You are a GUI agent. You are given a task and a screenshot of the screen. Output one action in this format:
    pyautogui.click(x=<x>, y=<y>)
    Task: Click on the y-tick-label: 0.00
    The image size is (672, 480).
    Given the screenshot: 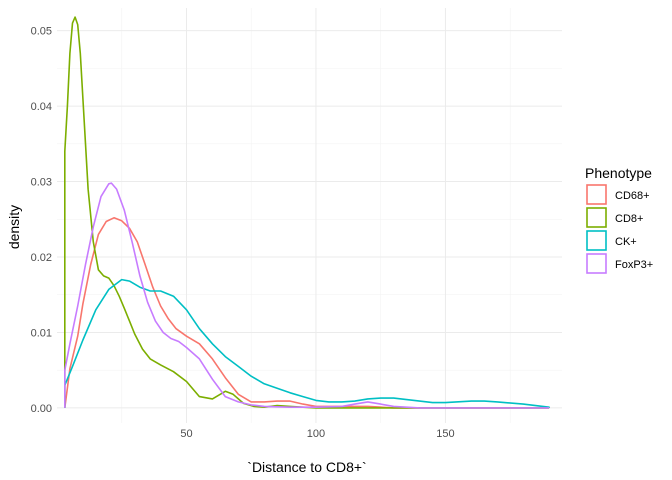 What is the action you would take?
    pyautogui.click(x=41, y=409)
    